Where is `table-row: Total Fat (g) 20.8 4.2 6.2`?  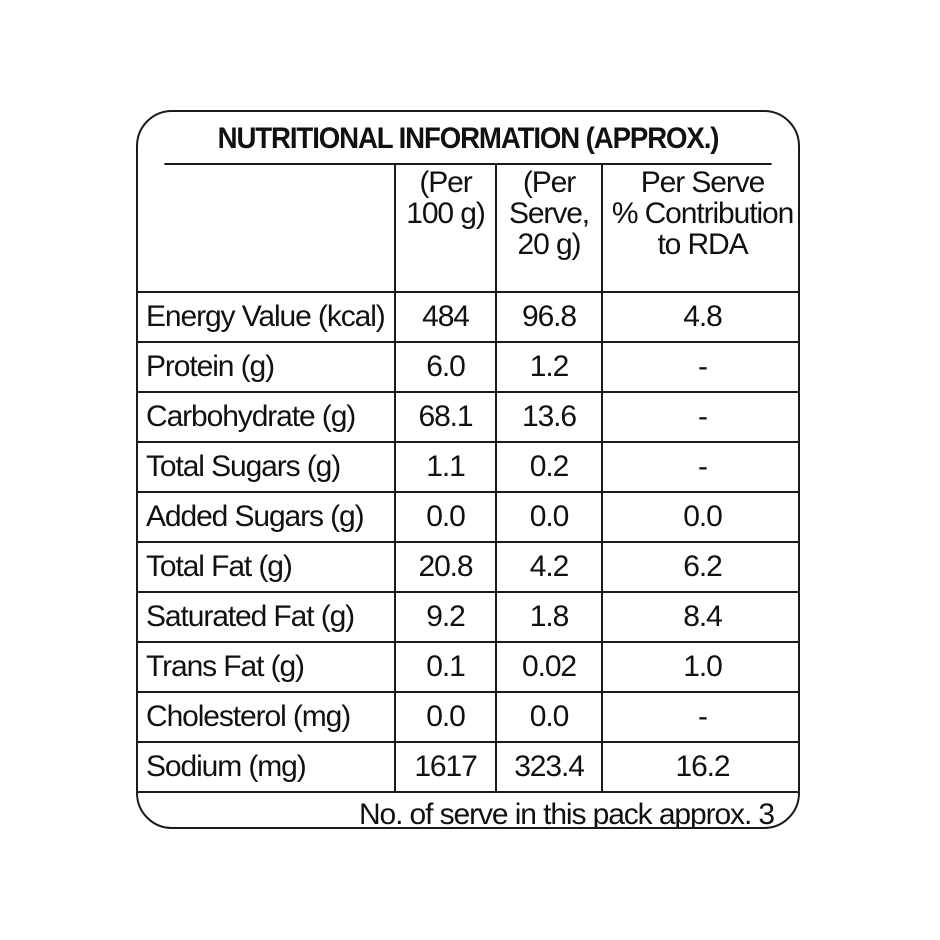 table-row: Total Fat (g) 20.8 4.2 6.2 is located at coordinates (468, 567).